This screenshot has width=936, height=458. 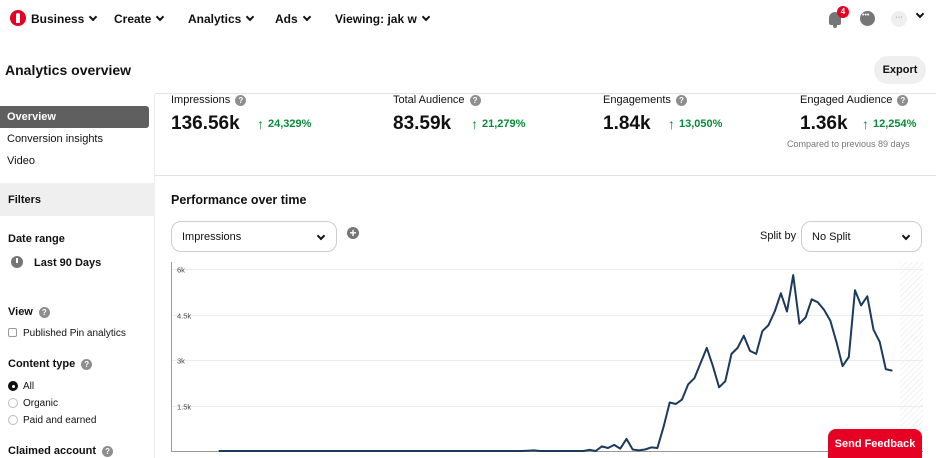 What do you see at coordinates (627, 123) in the screenshot?
I see `kpi-engagements-value: 1.84k` at bounding box center [627, 123].